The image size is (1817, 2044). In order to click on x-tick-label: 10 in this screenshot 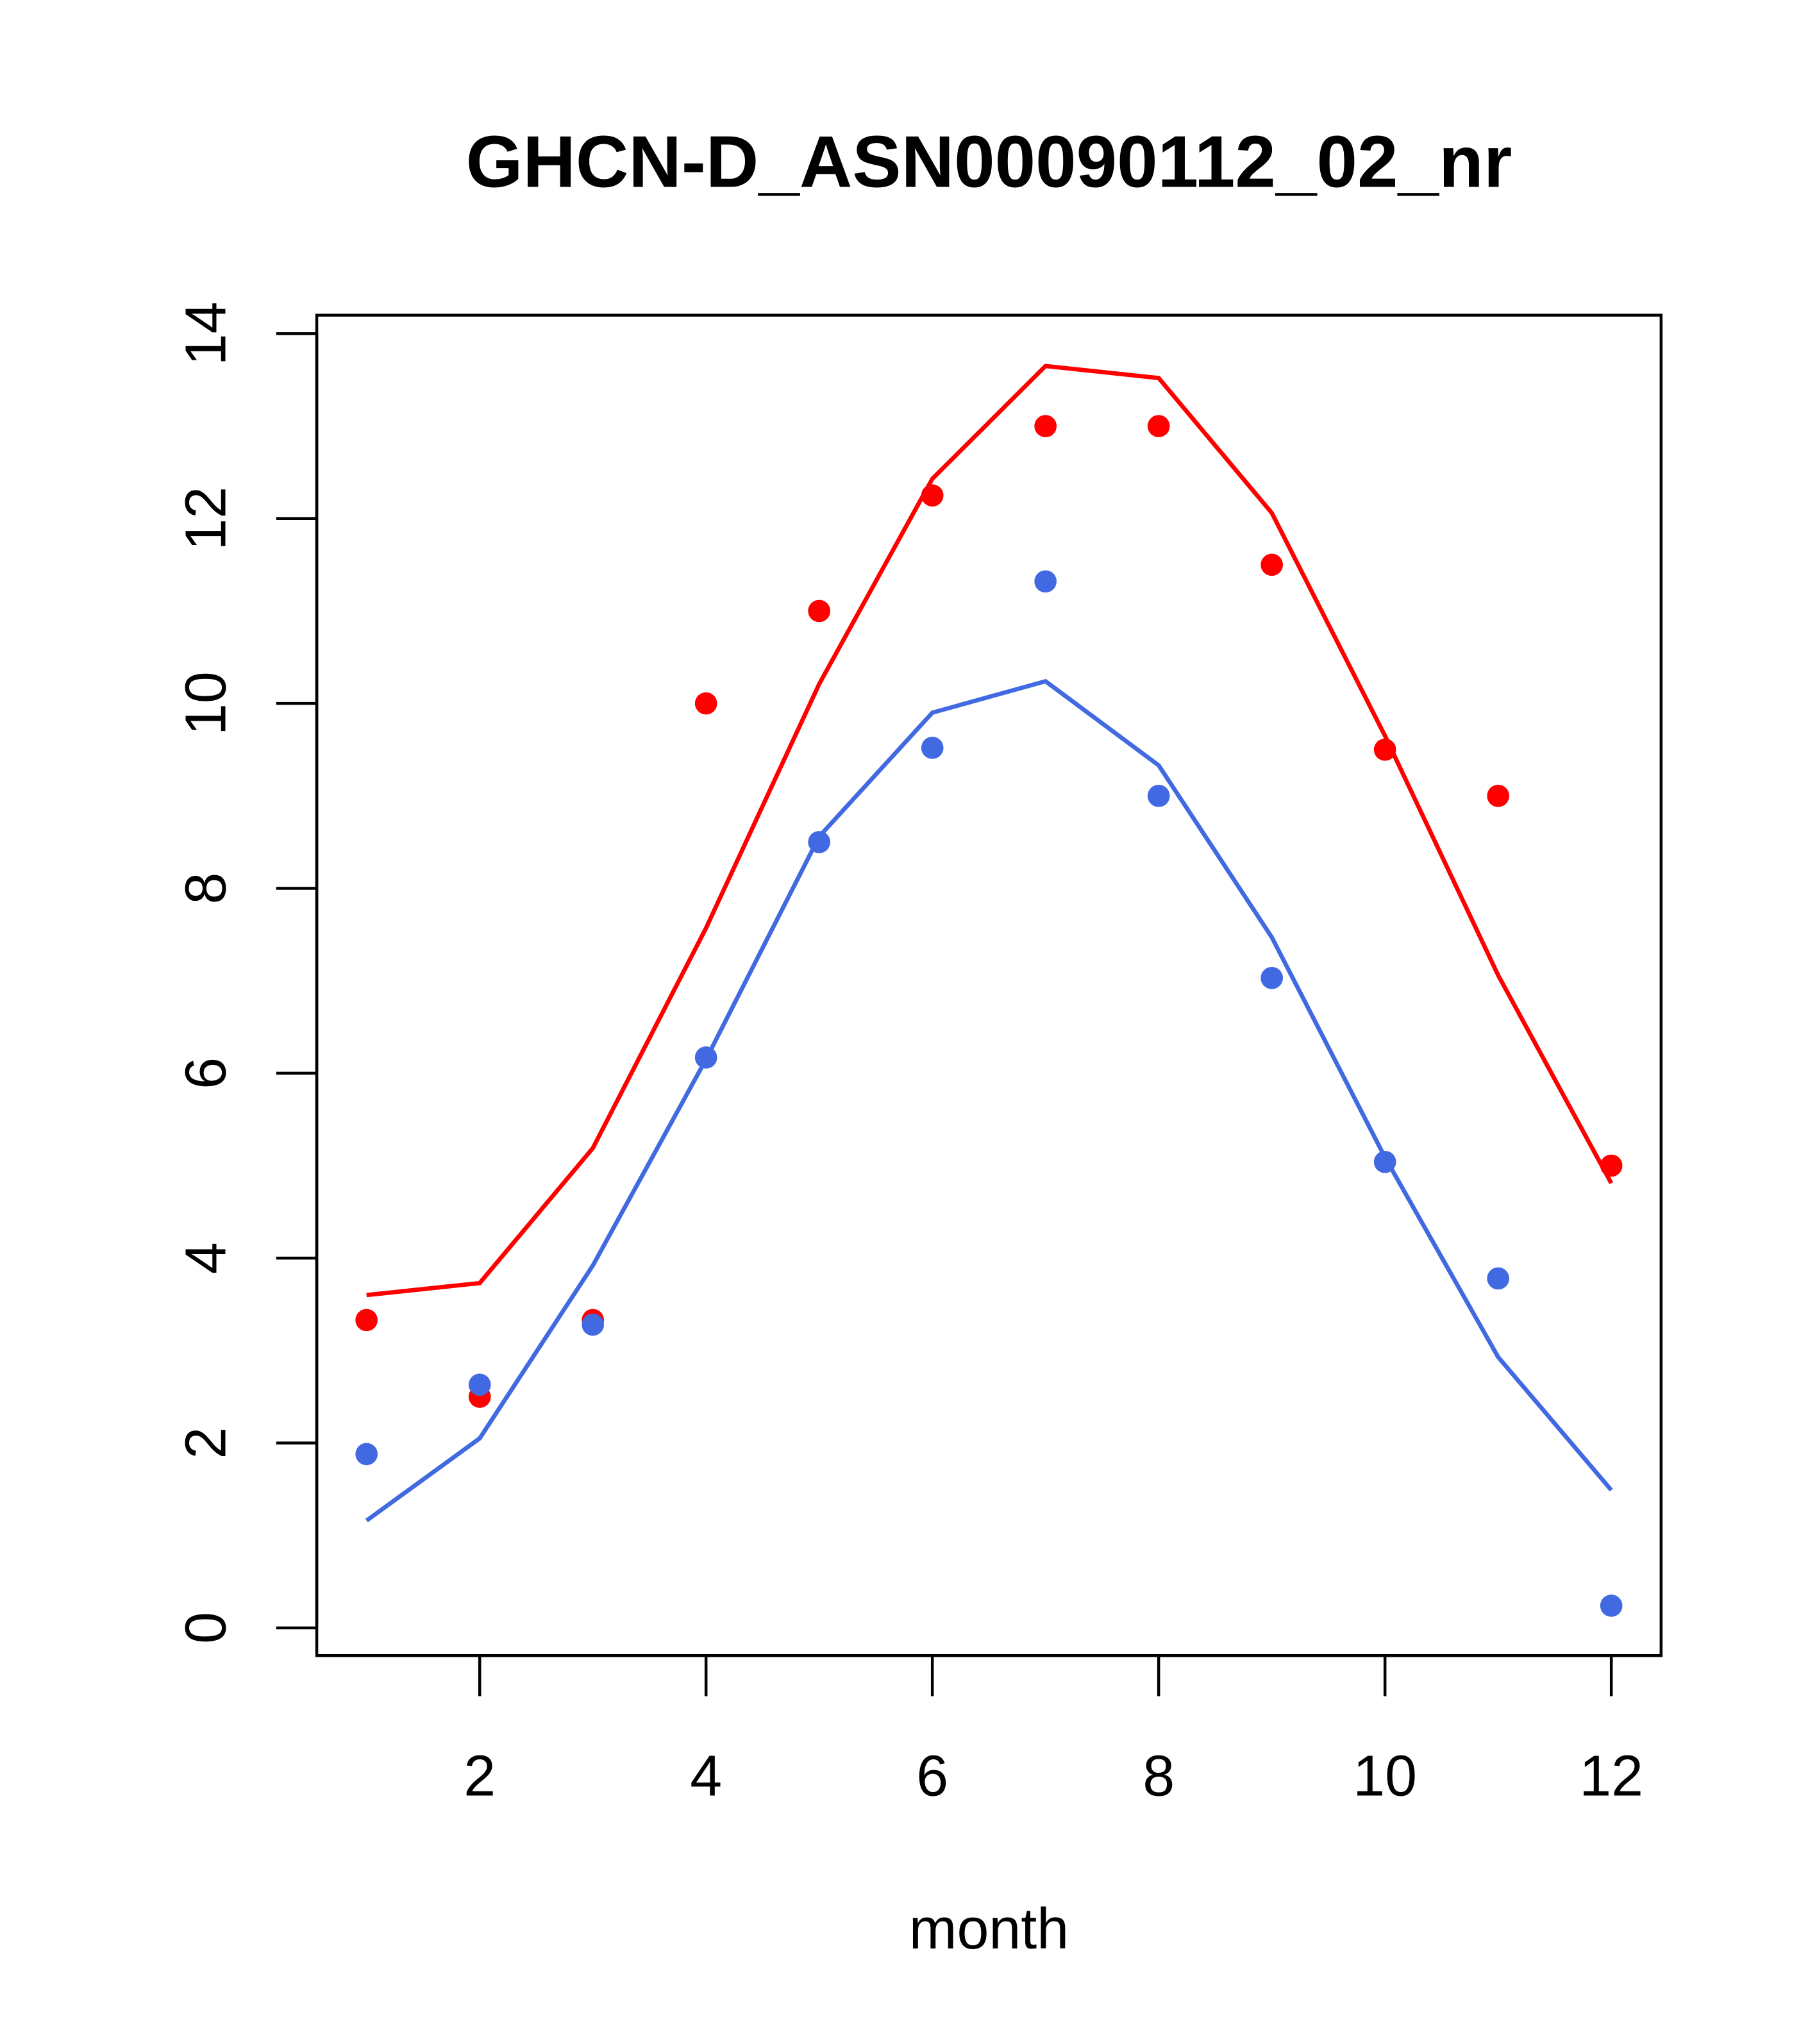, I will do `click(1385, 1776)`.